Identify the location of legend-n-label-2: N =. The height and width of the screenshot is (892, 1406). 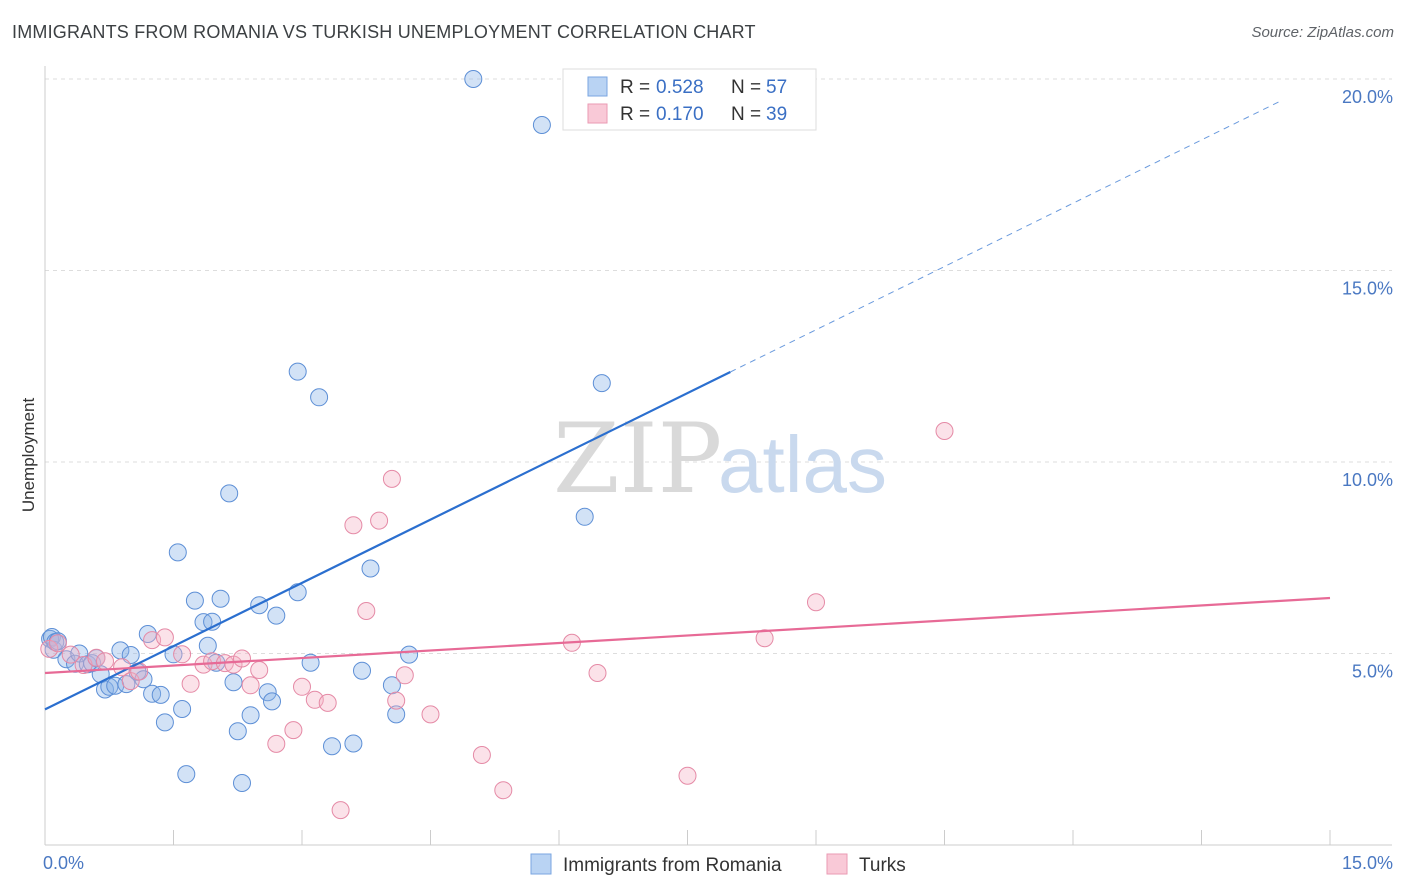
(746, 114).